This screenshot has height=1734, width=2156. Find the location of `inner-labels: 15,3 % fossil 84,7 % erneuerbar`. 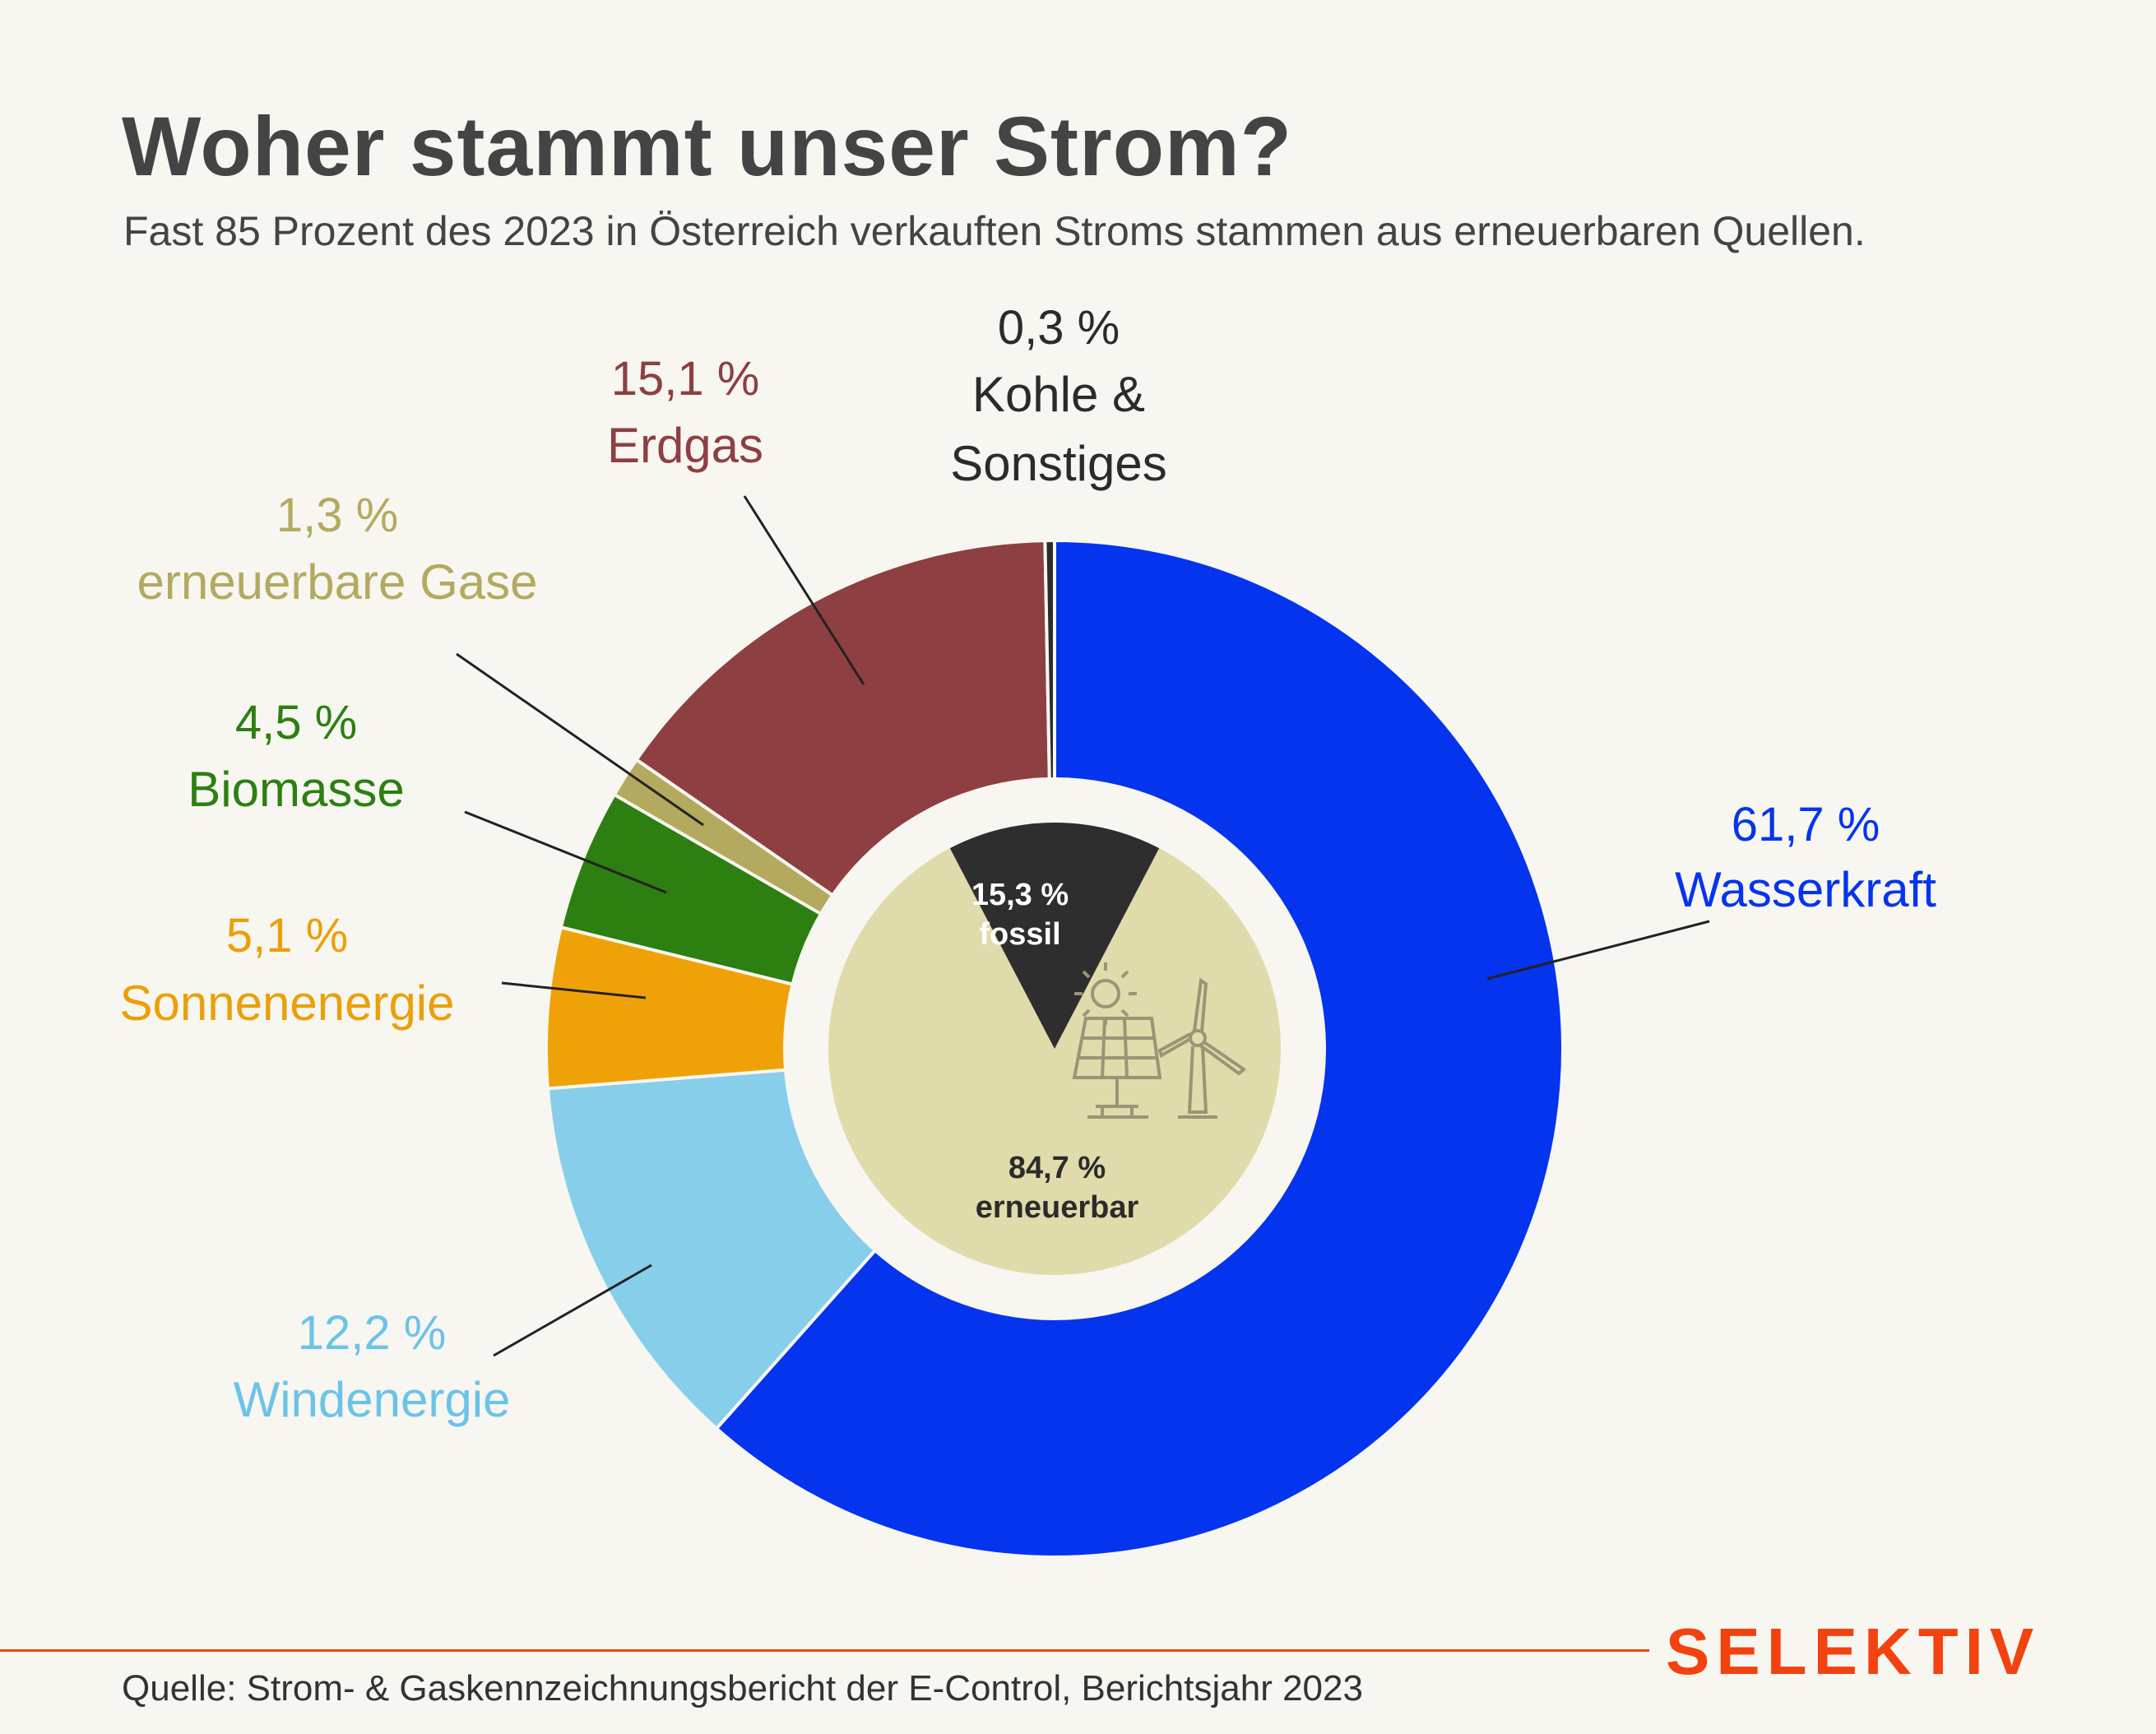

inner-labels: 15,3 % fossil 84,7 % erneuerbar is located at coordinates (1055, 1051).